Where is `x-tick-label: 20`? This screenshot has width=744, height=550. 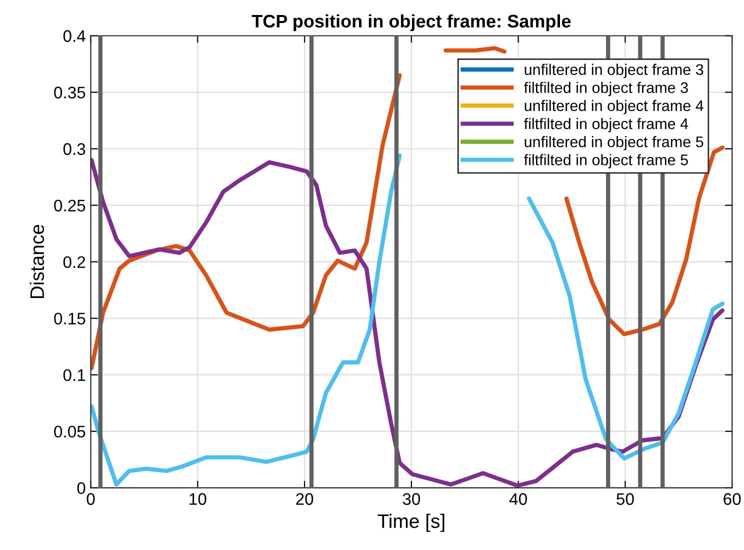 x-tick-label: 20 is located at coordinates (305, 499).